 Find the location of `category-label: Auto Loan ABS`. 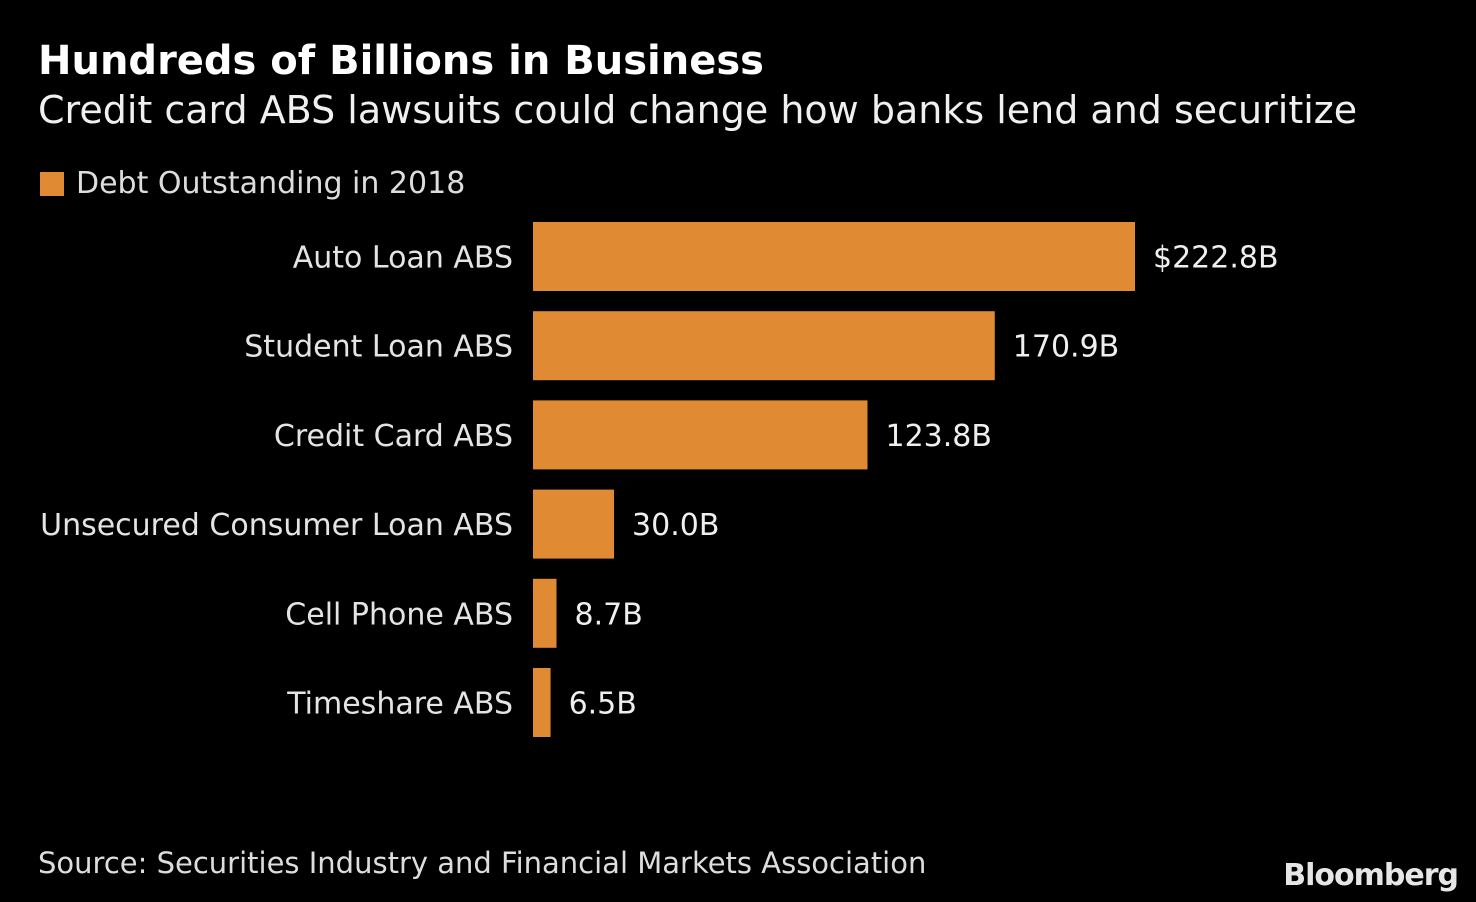

category-label: Auto Loan ABS is located at coordinates (403, 258).